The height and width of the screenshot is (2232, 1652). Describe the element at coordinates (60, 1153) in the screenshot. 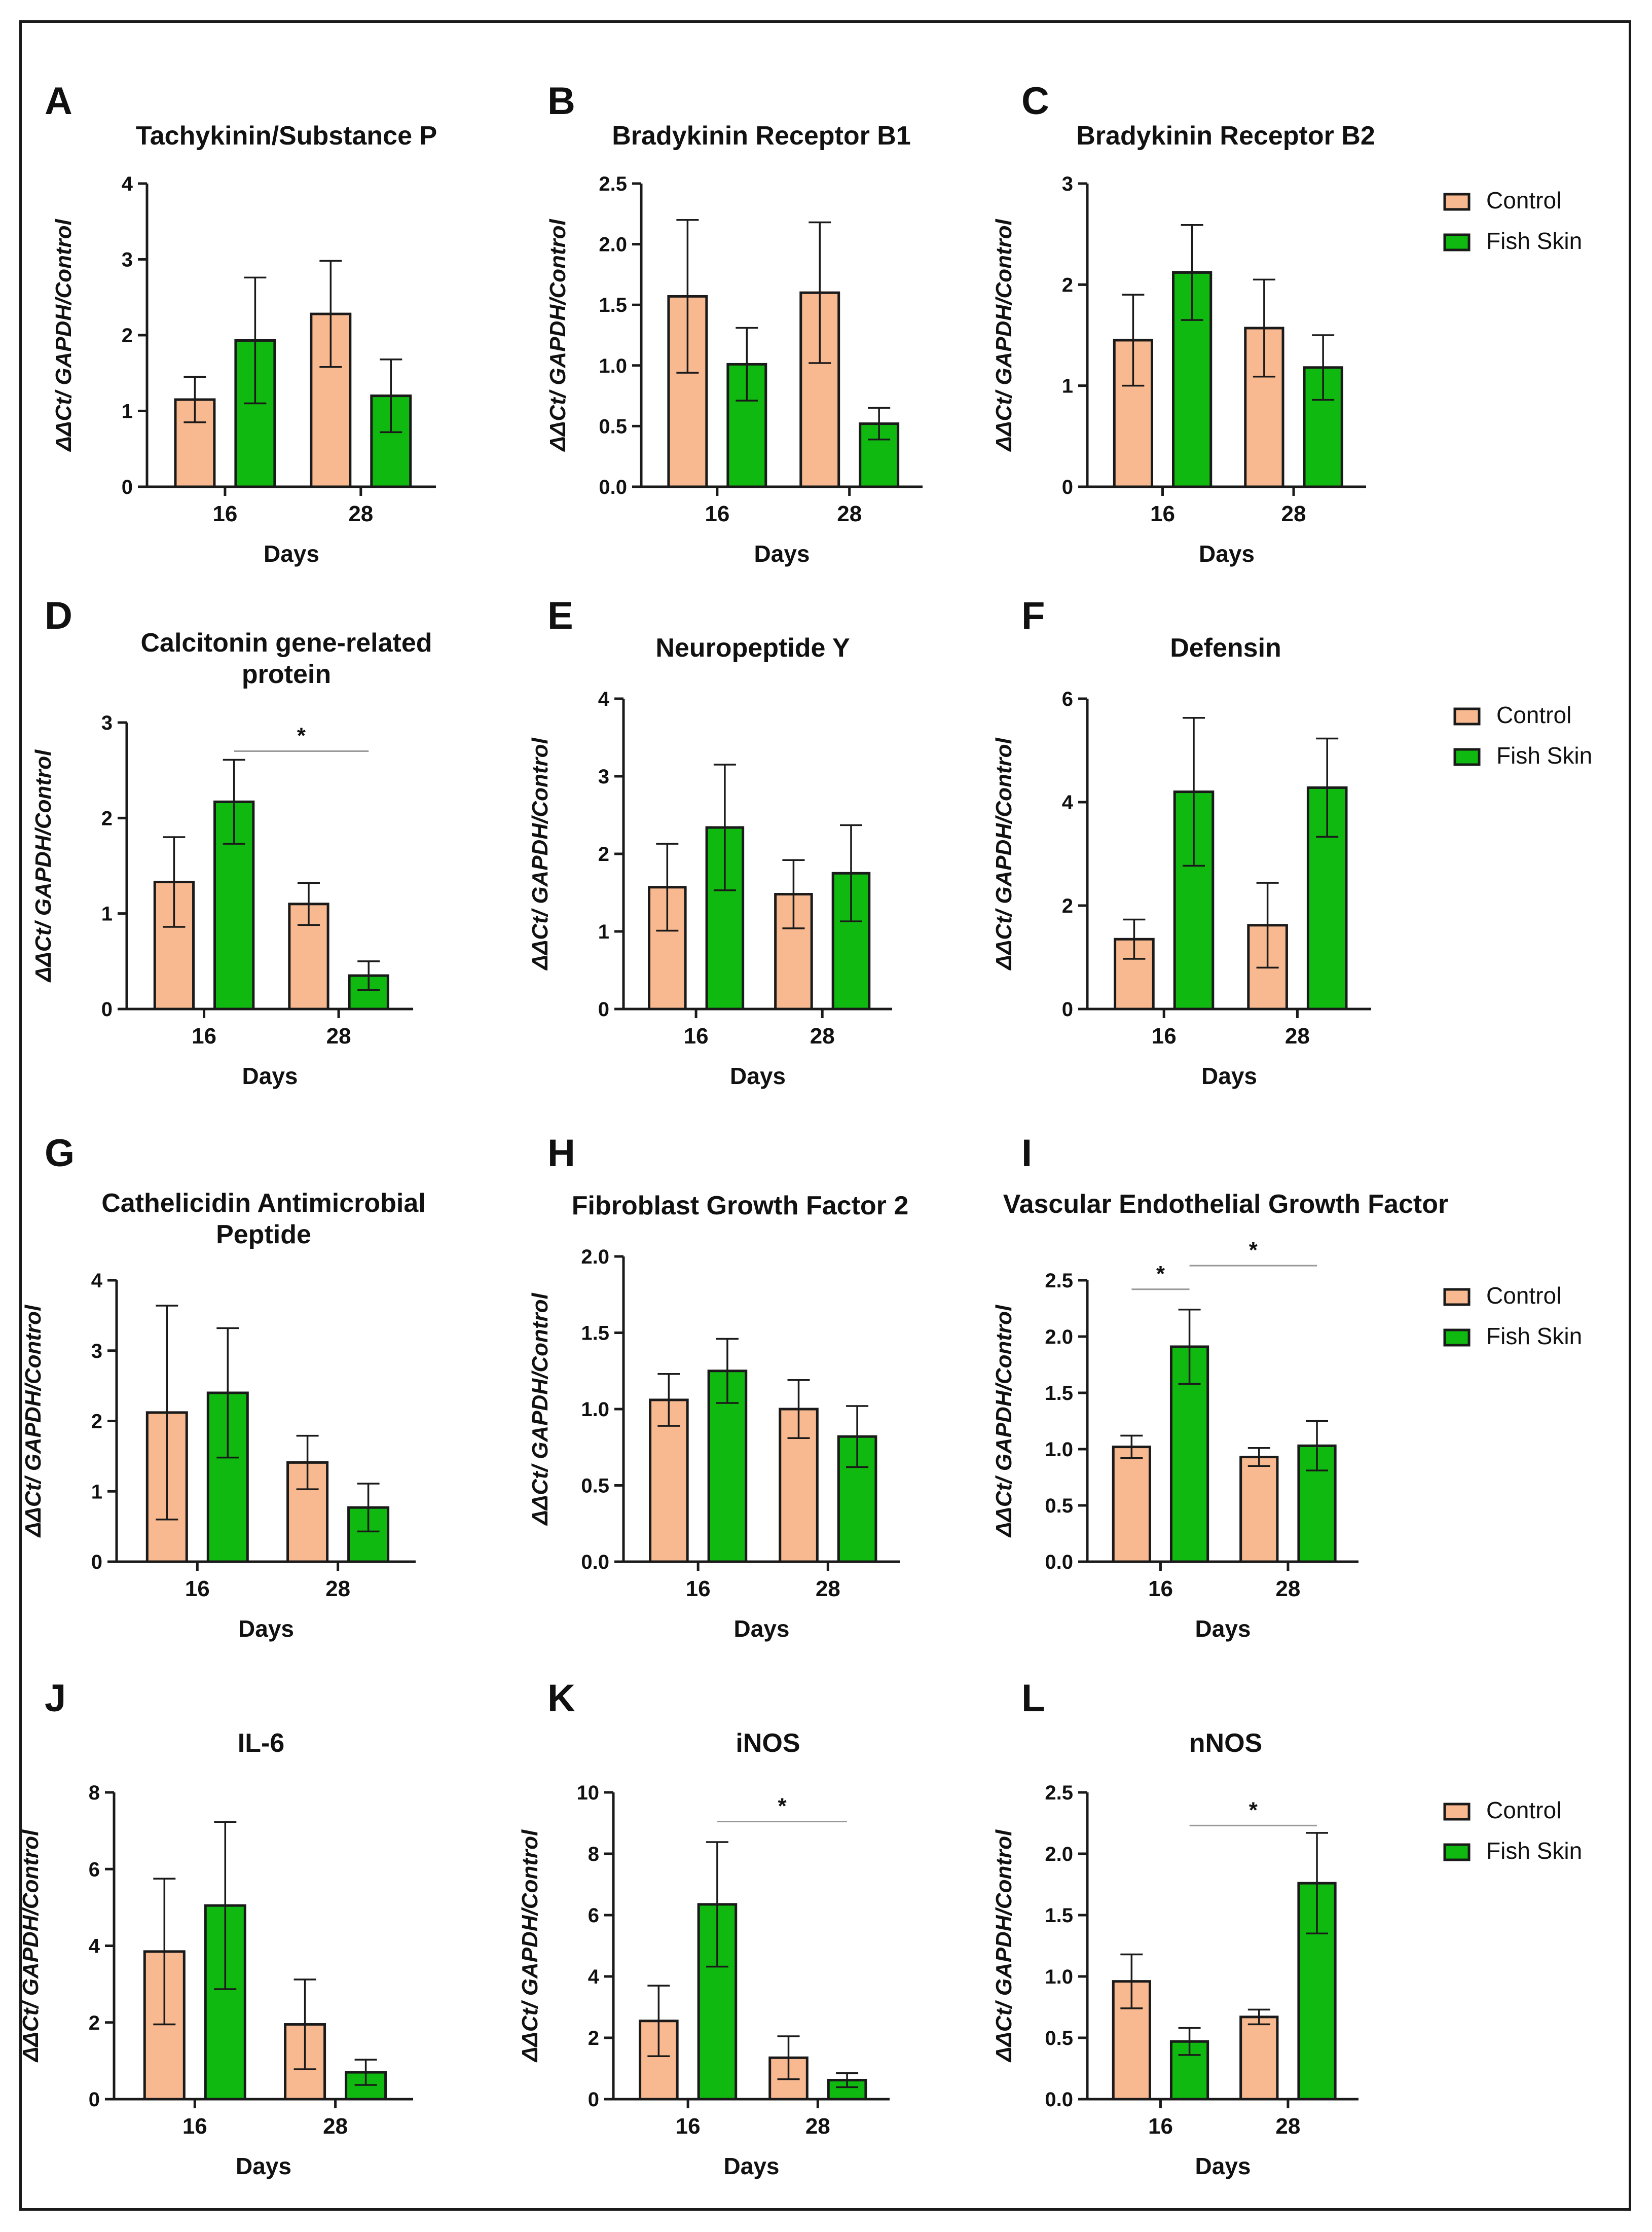

I see `panel-letter: G` at that location.